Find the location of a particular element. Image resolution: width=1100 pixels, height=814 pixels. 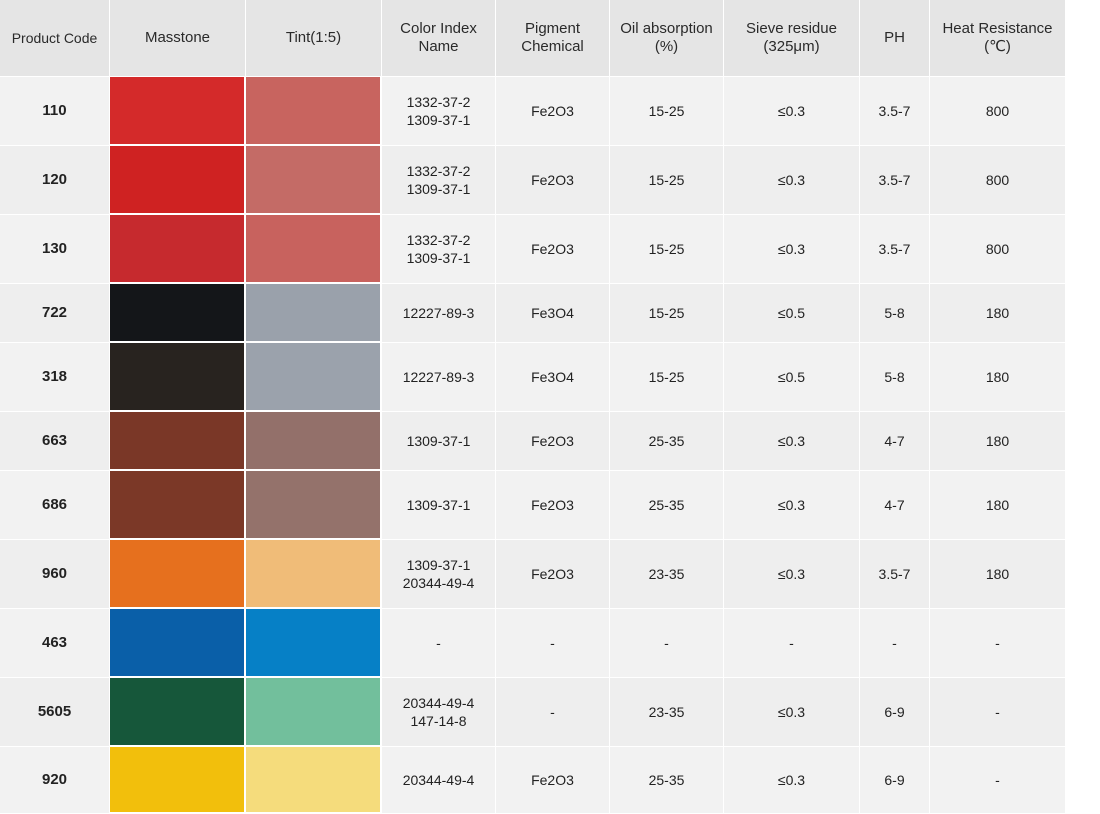

color-index-cell: - is located at coordinates (439, 643).